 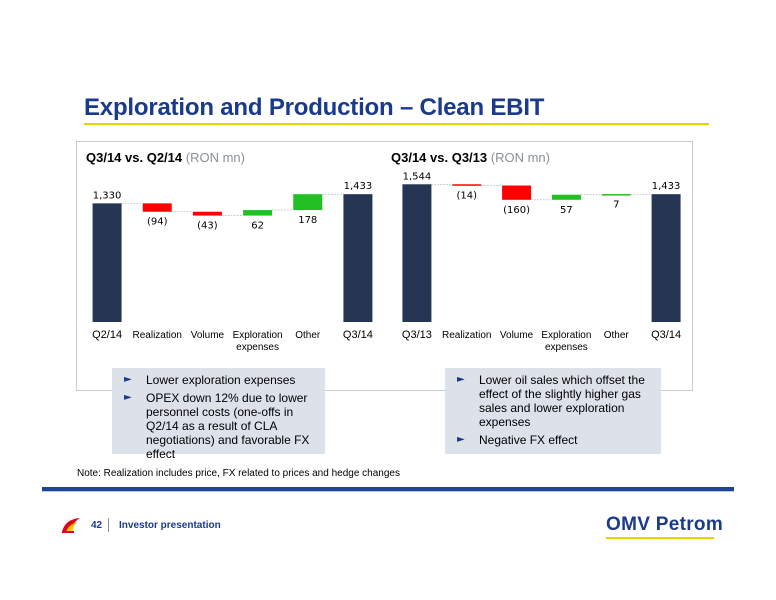 What do you see at coordinates (417, 335) in the screenshot?
I see `chart-2-category-label-1: Q3/13` at bounding box center [417, 335].